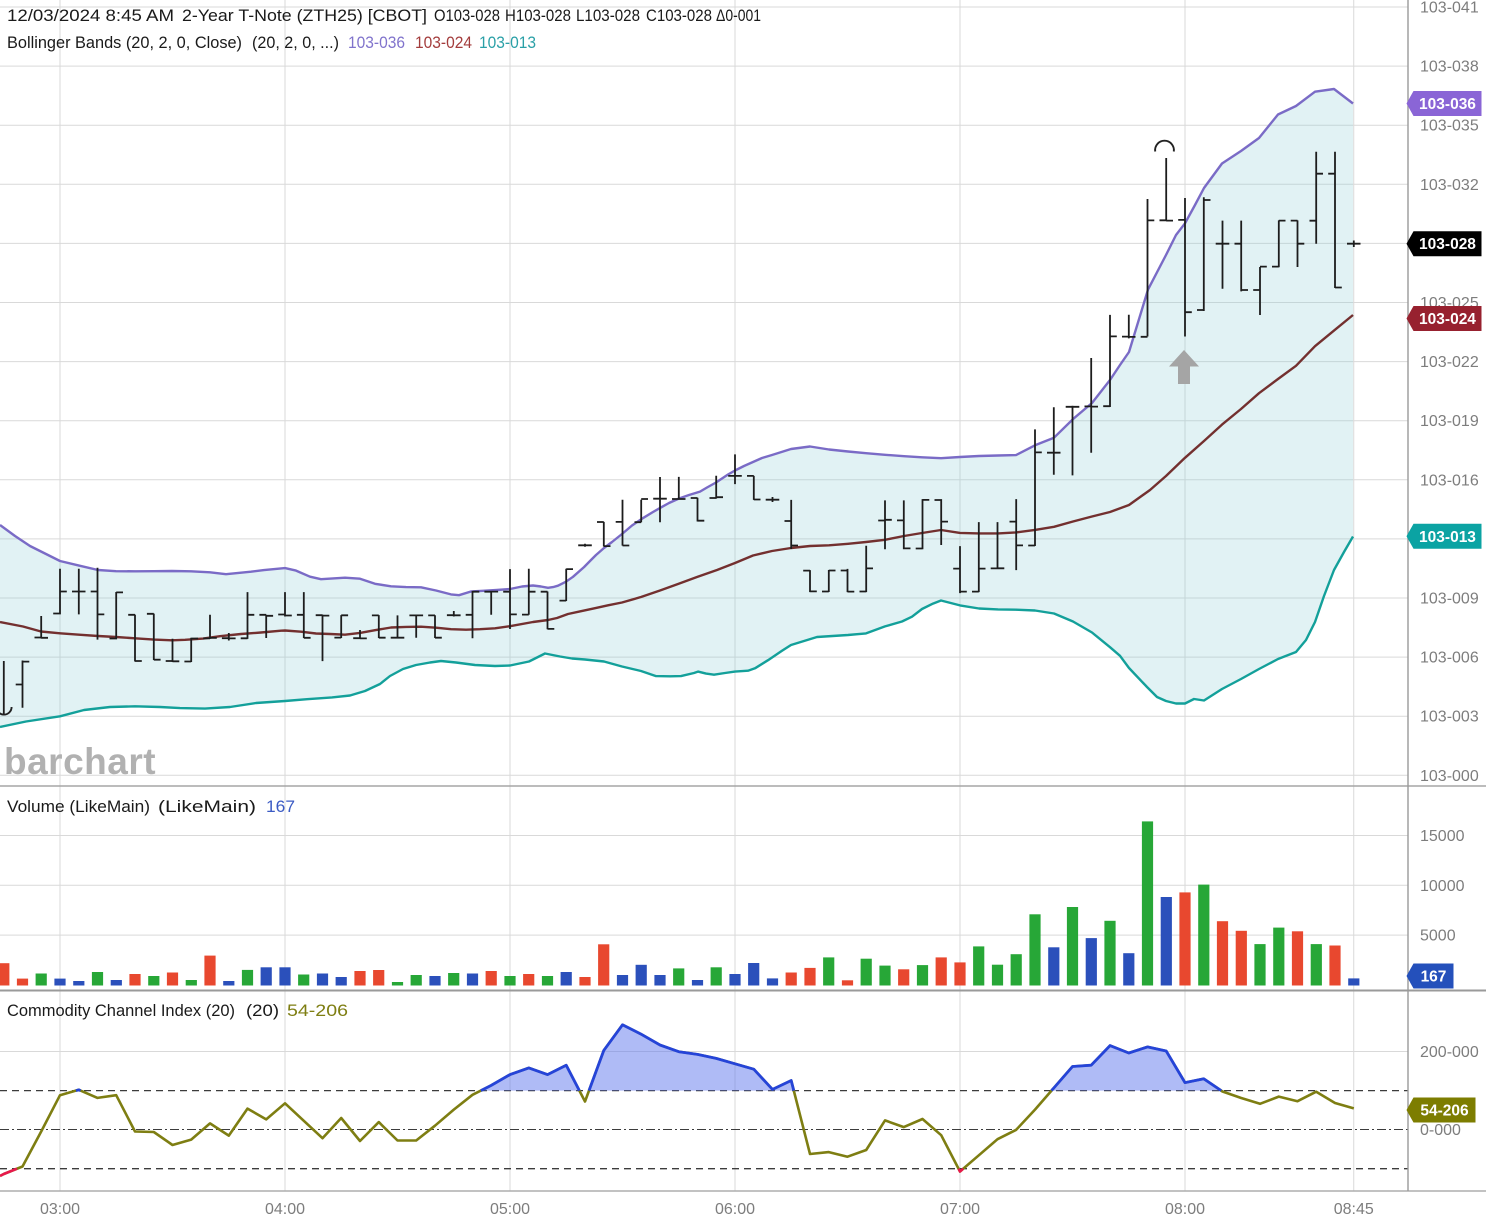 The width and height of the screenshot is (1486, 1226). Describe the element at coordinates (1447, 244) in the screenshot. I see `svg-text: 103-028` at that location.